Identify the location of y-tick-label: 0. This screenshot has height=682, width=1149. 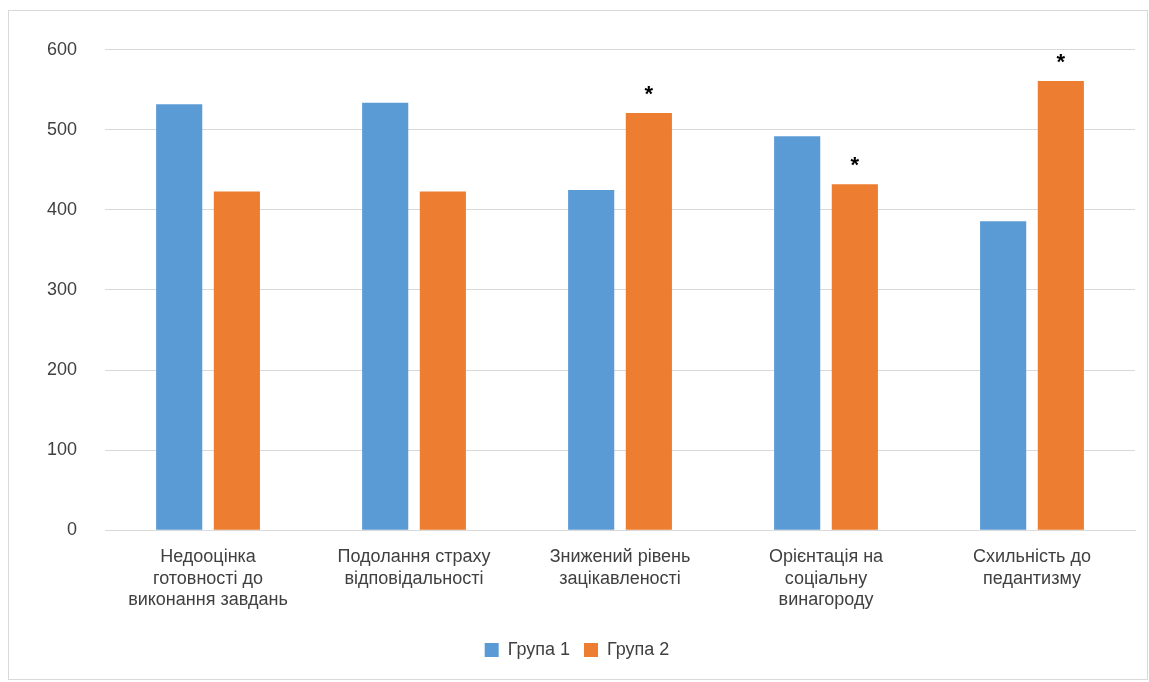
(72, 529).